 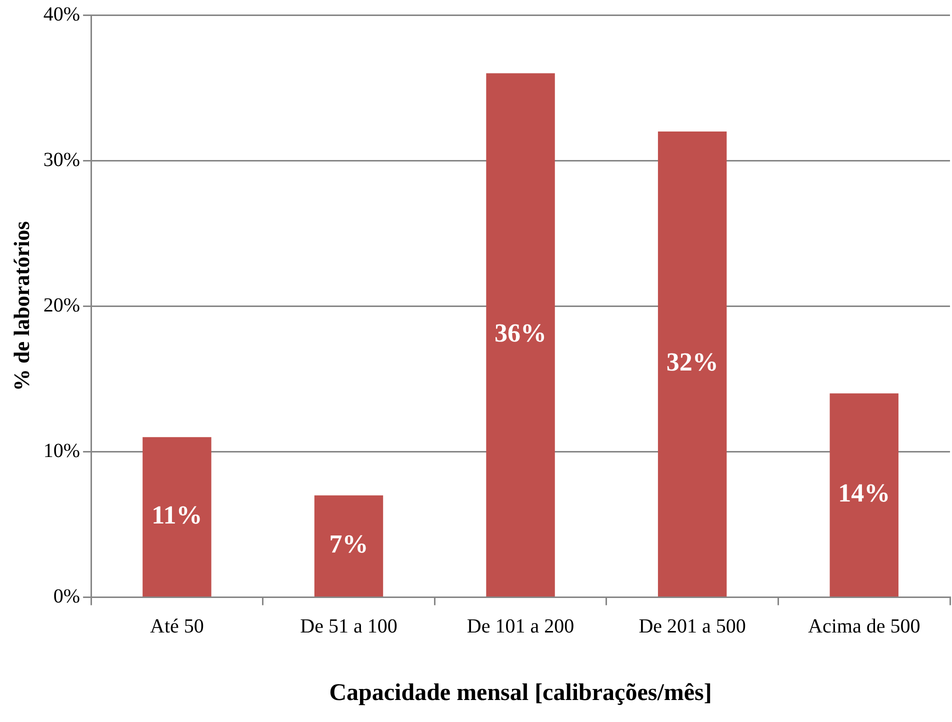 I want to click on x-tick-label: De 51 a 100, so click(x=349, y=626).